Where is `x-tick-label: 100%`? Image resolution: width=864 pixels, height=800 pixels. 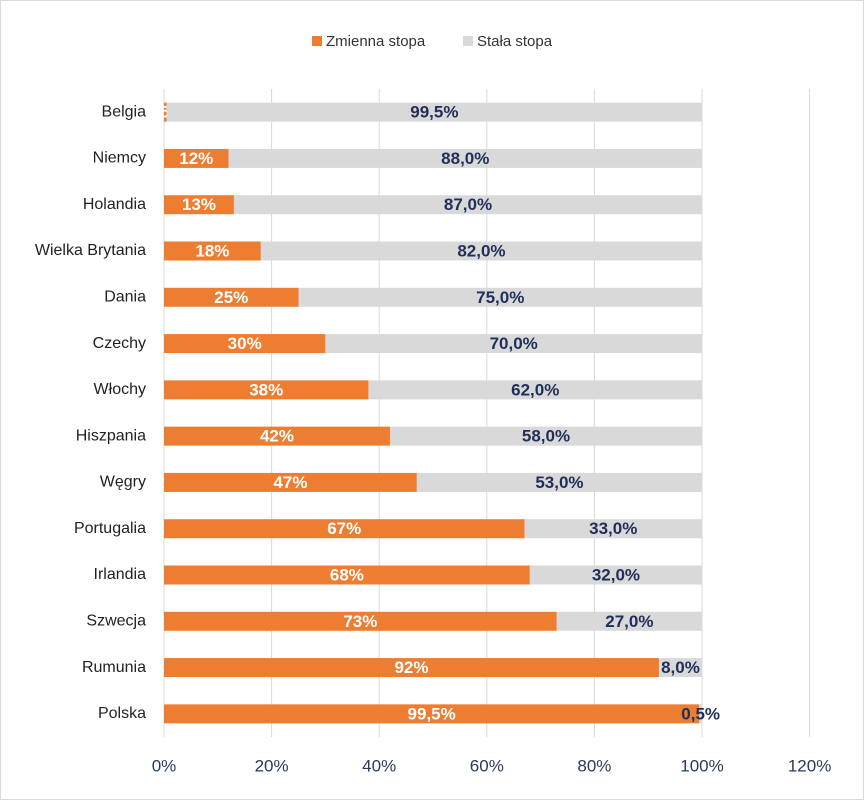 x-tick-label: 100% is located at coordinates (701, 765).